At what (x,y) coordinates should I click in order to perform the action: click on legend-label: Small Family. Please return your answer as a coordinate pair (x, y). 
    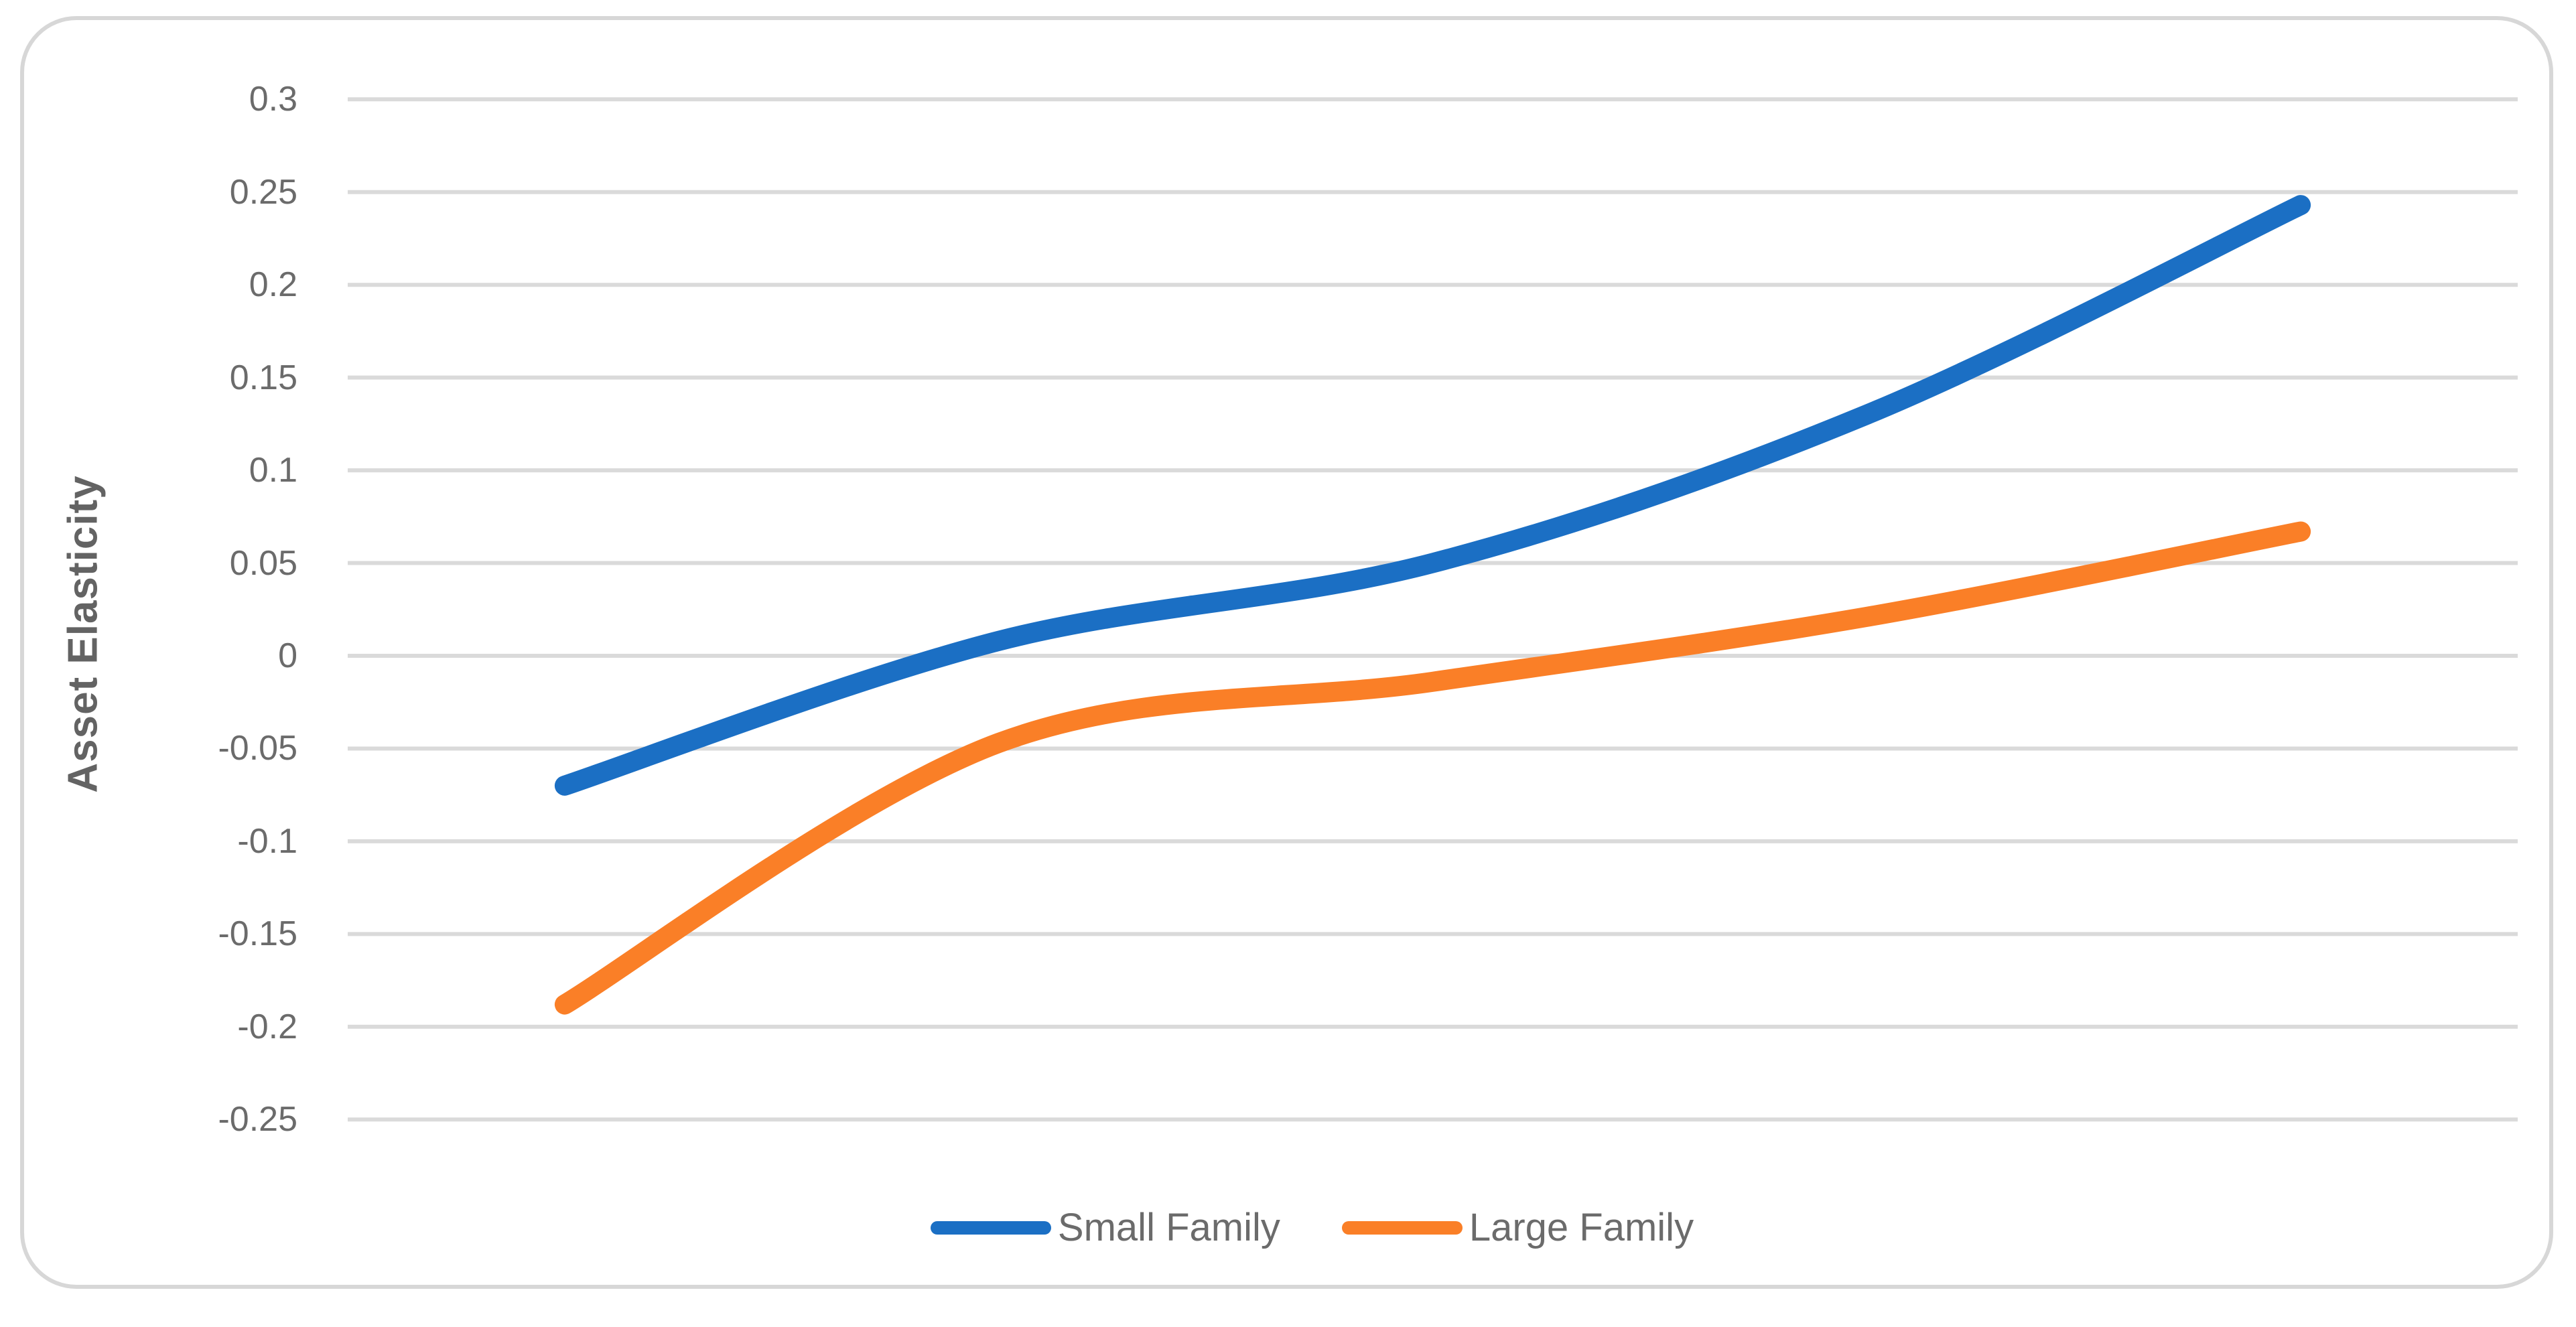
    Looking at the image, I should click on (1168, 1227).